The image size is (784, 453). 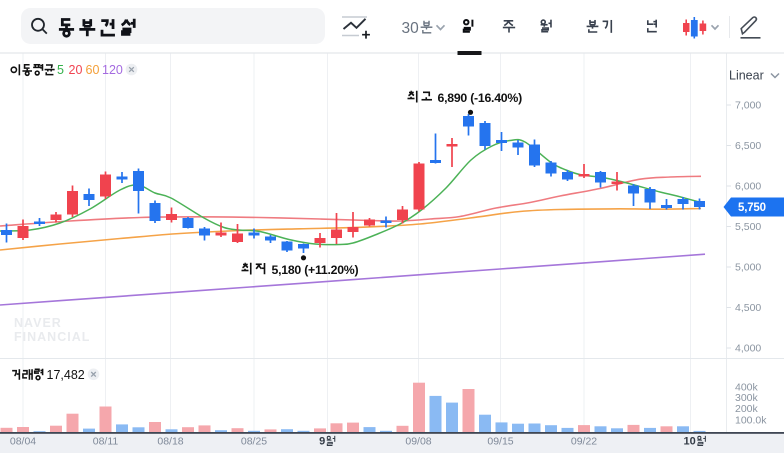 What do you see at coordinates (748, 187) in the screenshot?
I see `svg-text: 6,000` at bounding box center [748, 187].